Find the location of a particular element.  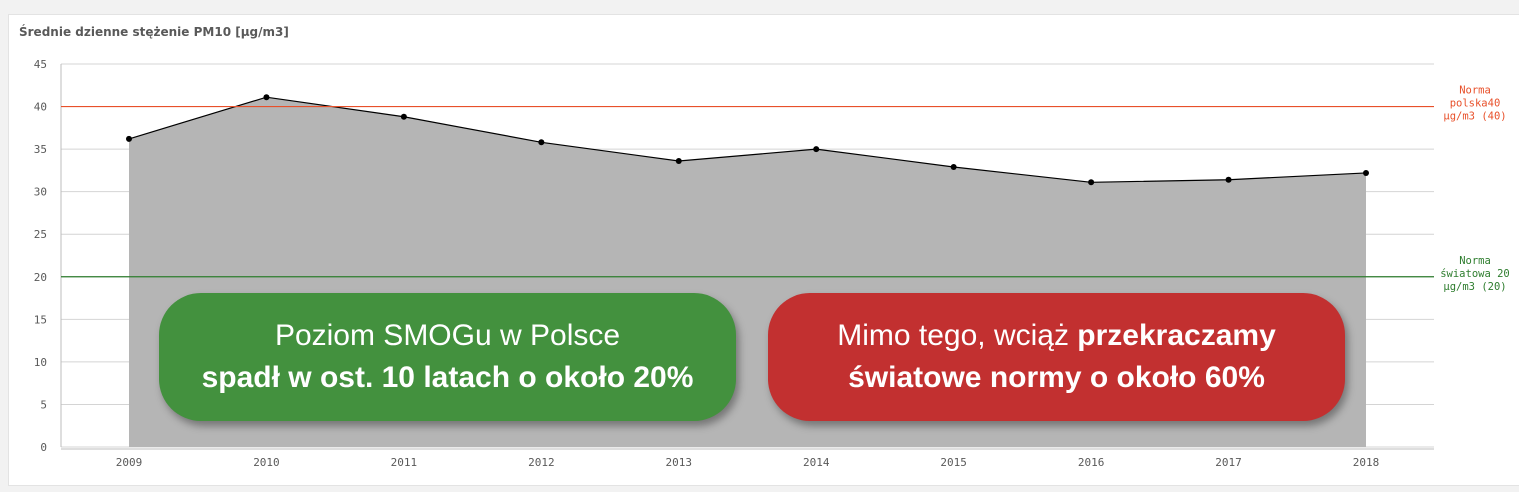

data-point-2018 is located at coordinates (1366, 172).